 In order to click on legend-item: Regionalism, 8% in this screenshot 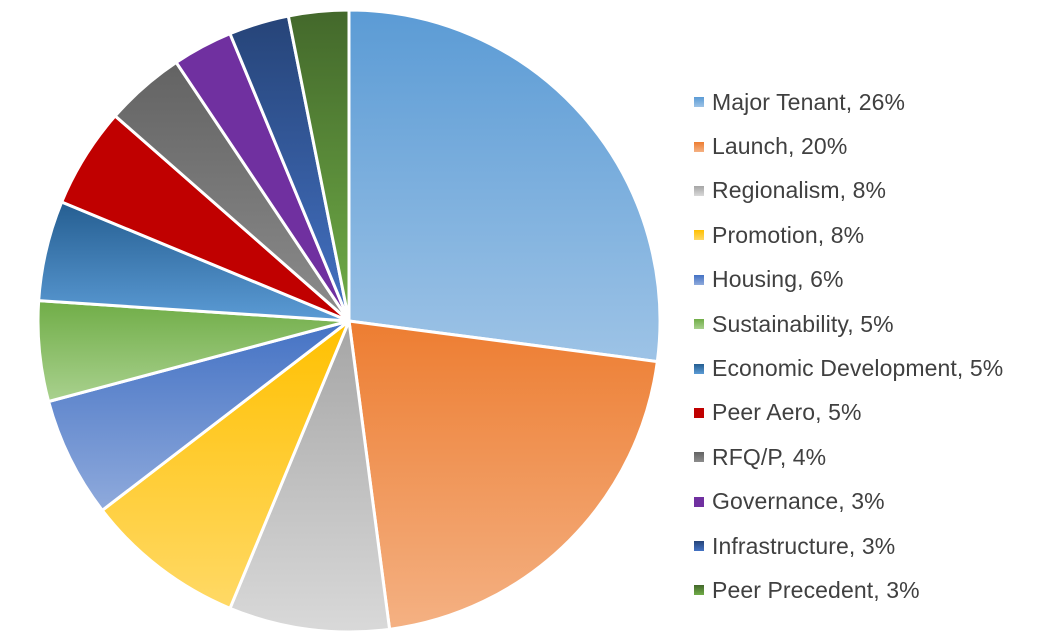, I will do `click(874, 191)`.